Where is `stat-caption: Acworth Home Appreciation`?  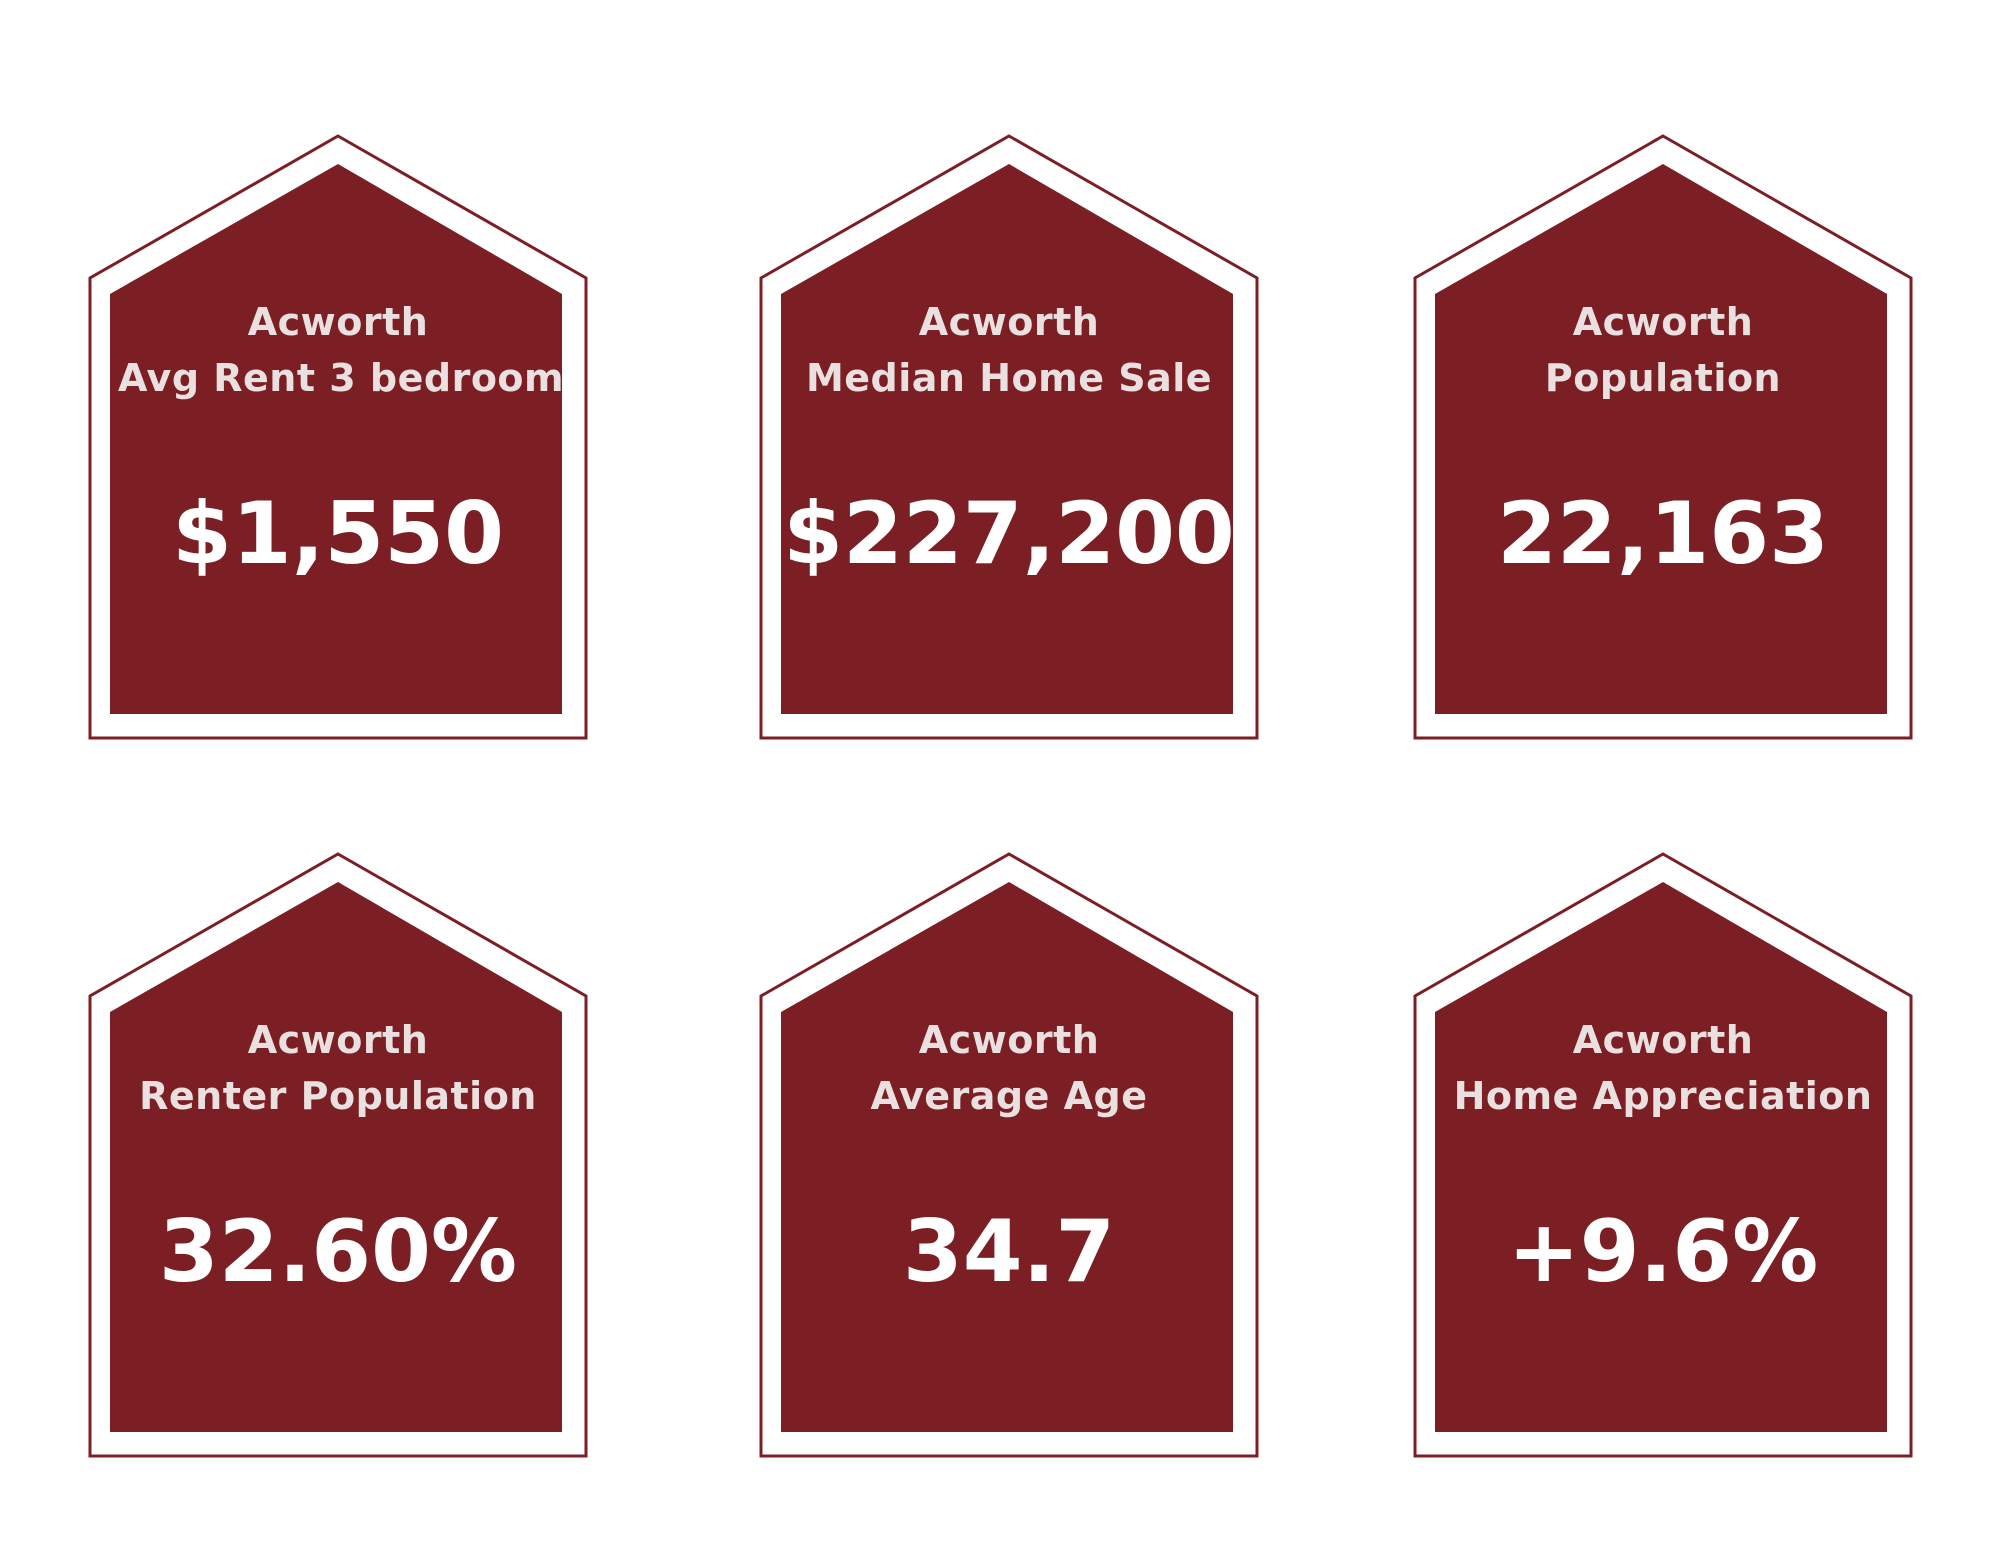 stat-caption: Acworth Home Appreciation is located at coordinates (1663, 1068).